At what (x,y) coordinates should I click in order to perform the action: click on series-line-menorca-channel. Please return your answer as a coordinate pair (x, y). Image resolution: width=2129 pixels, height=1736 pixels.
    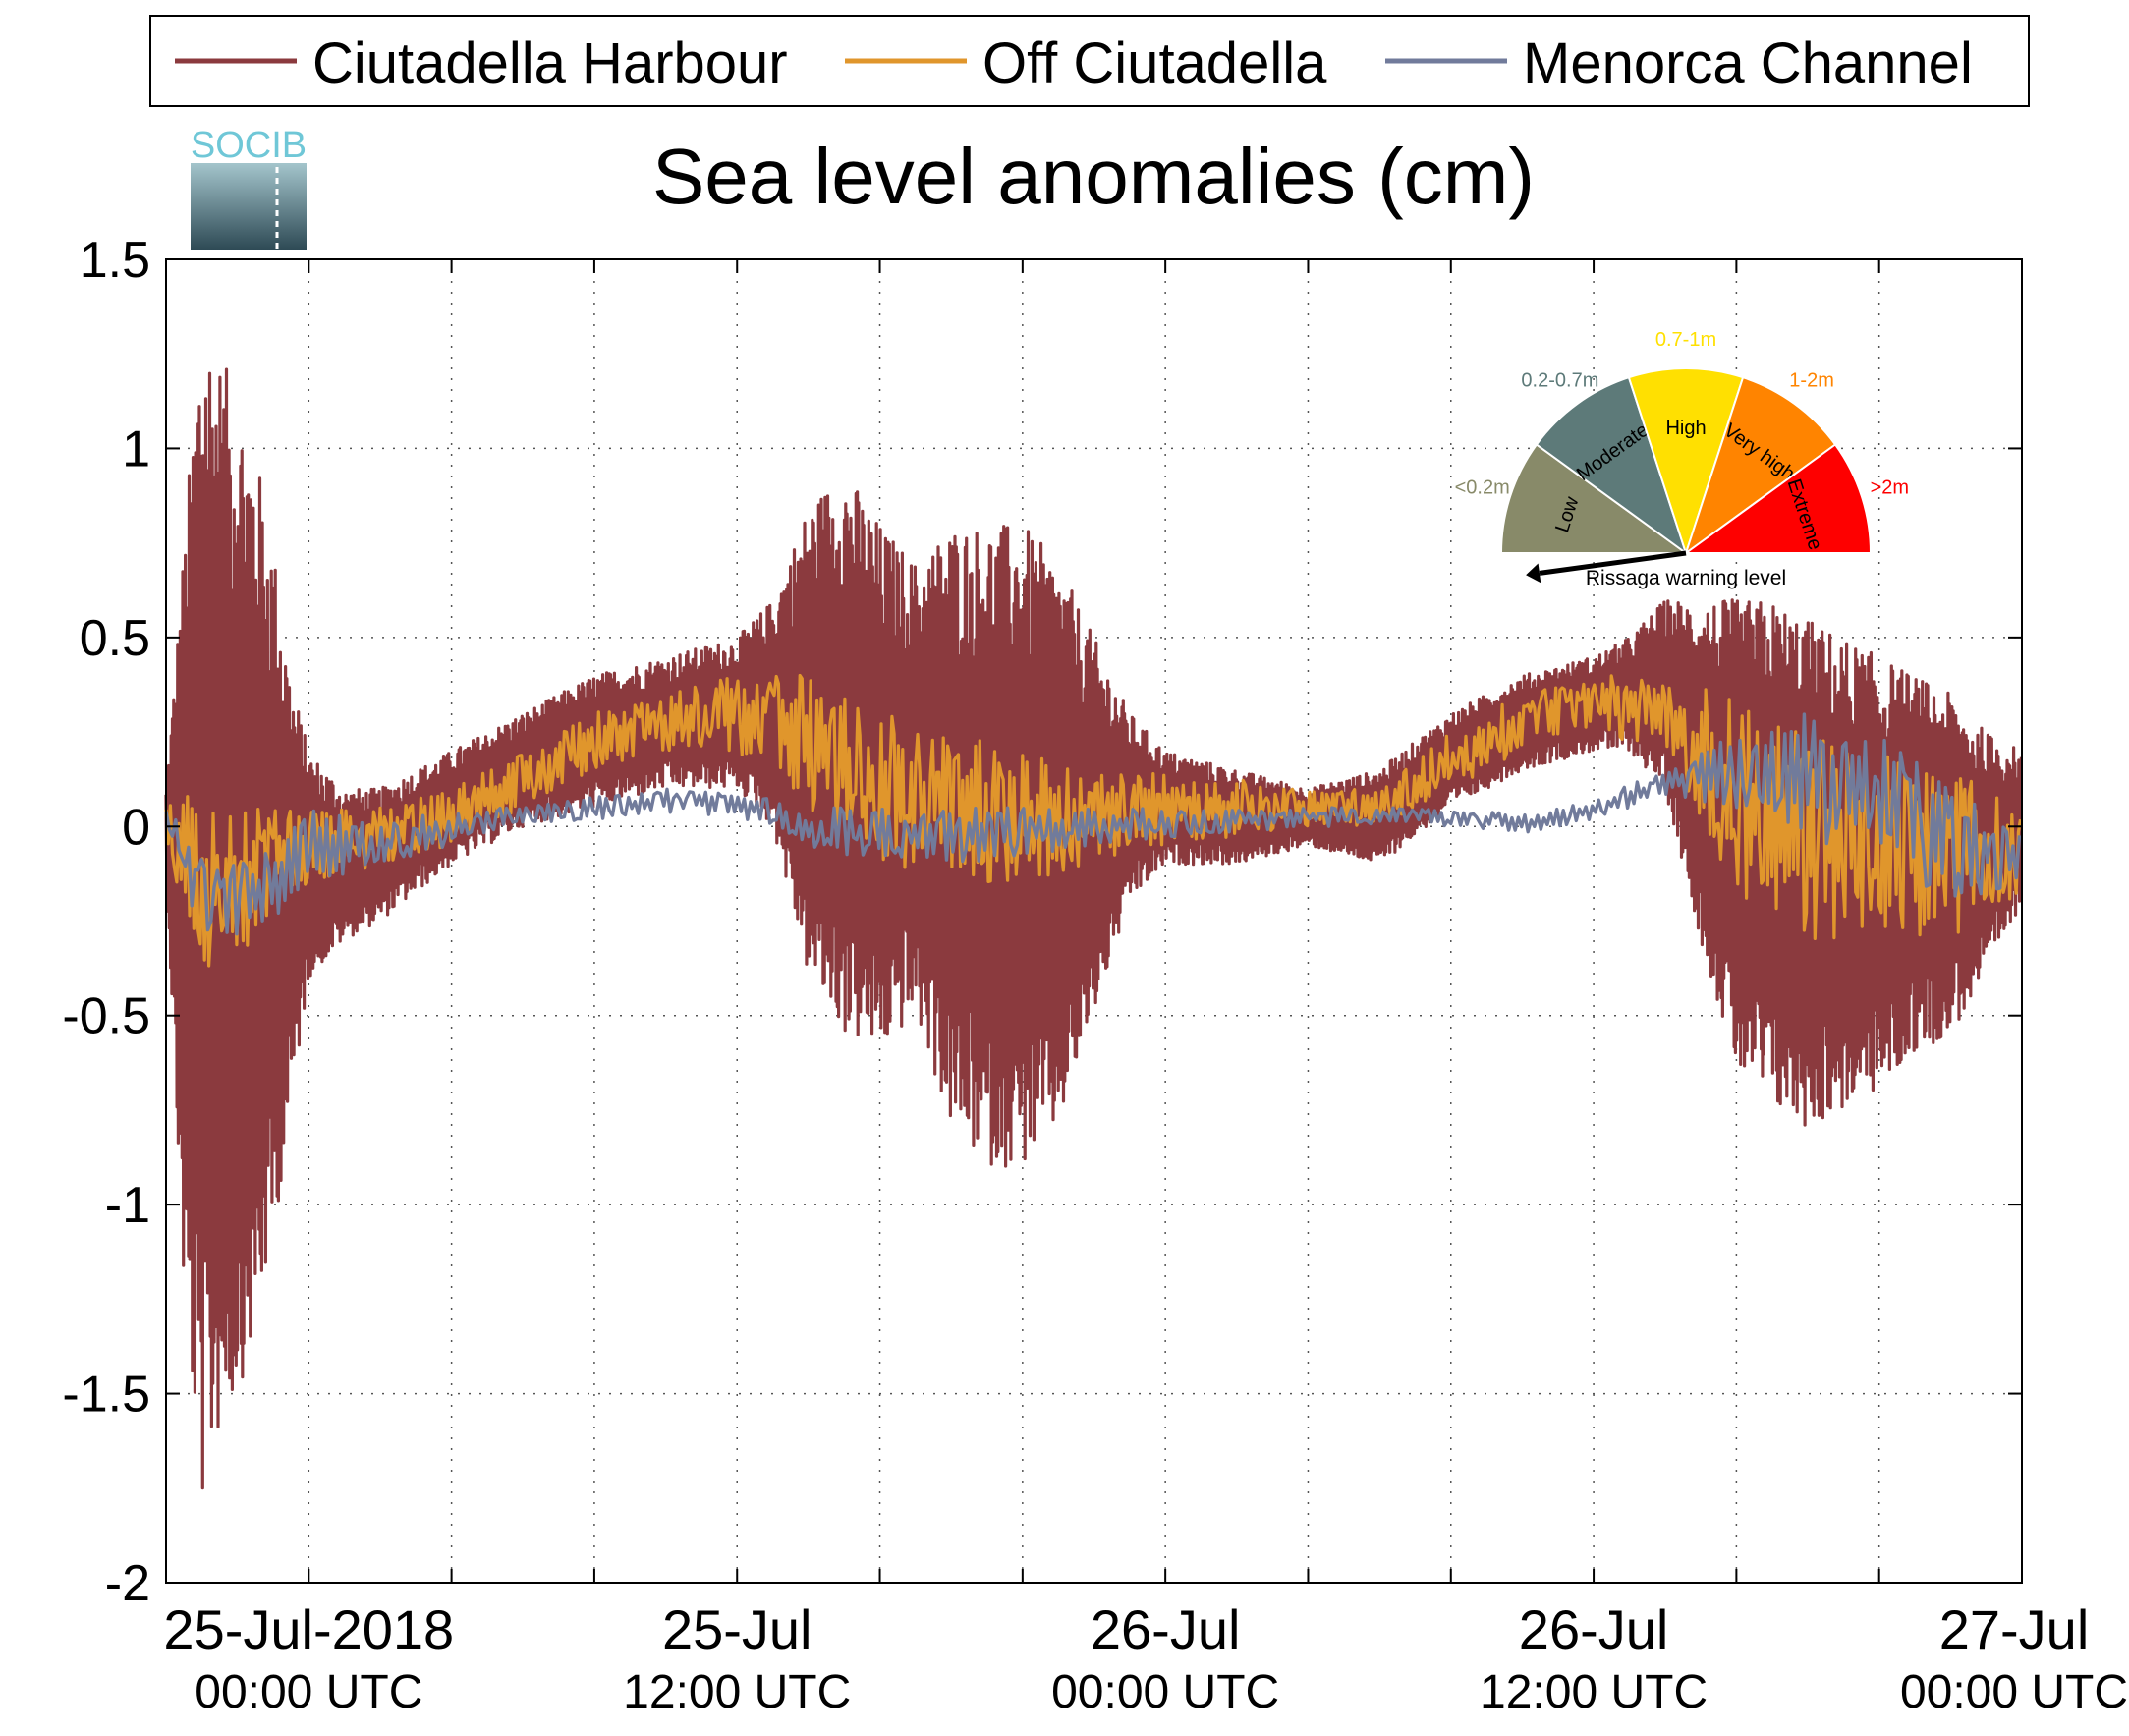
    Looking at the image, I should click on (1093, 824).